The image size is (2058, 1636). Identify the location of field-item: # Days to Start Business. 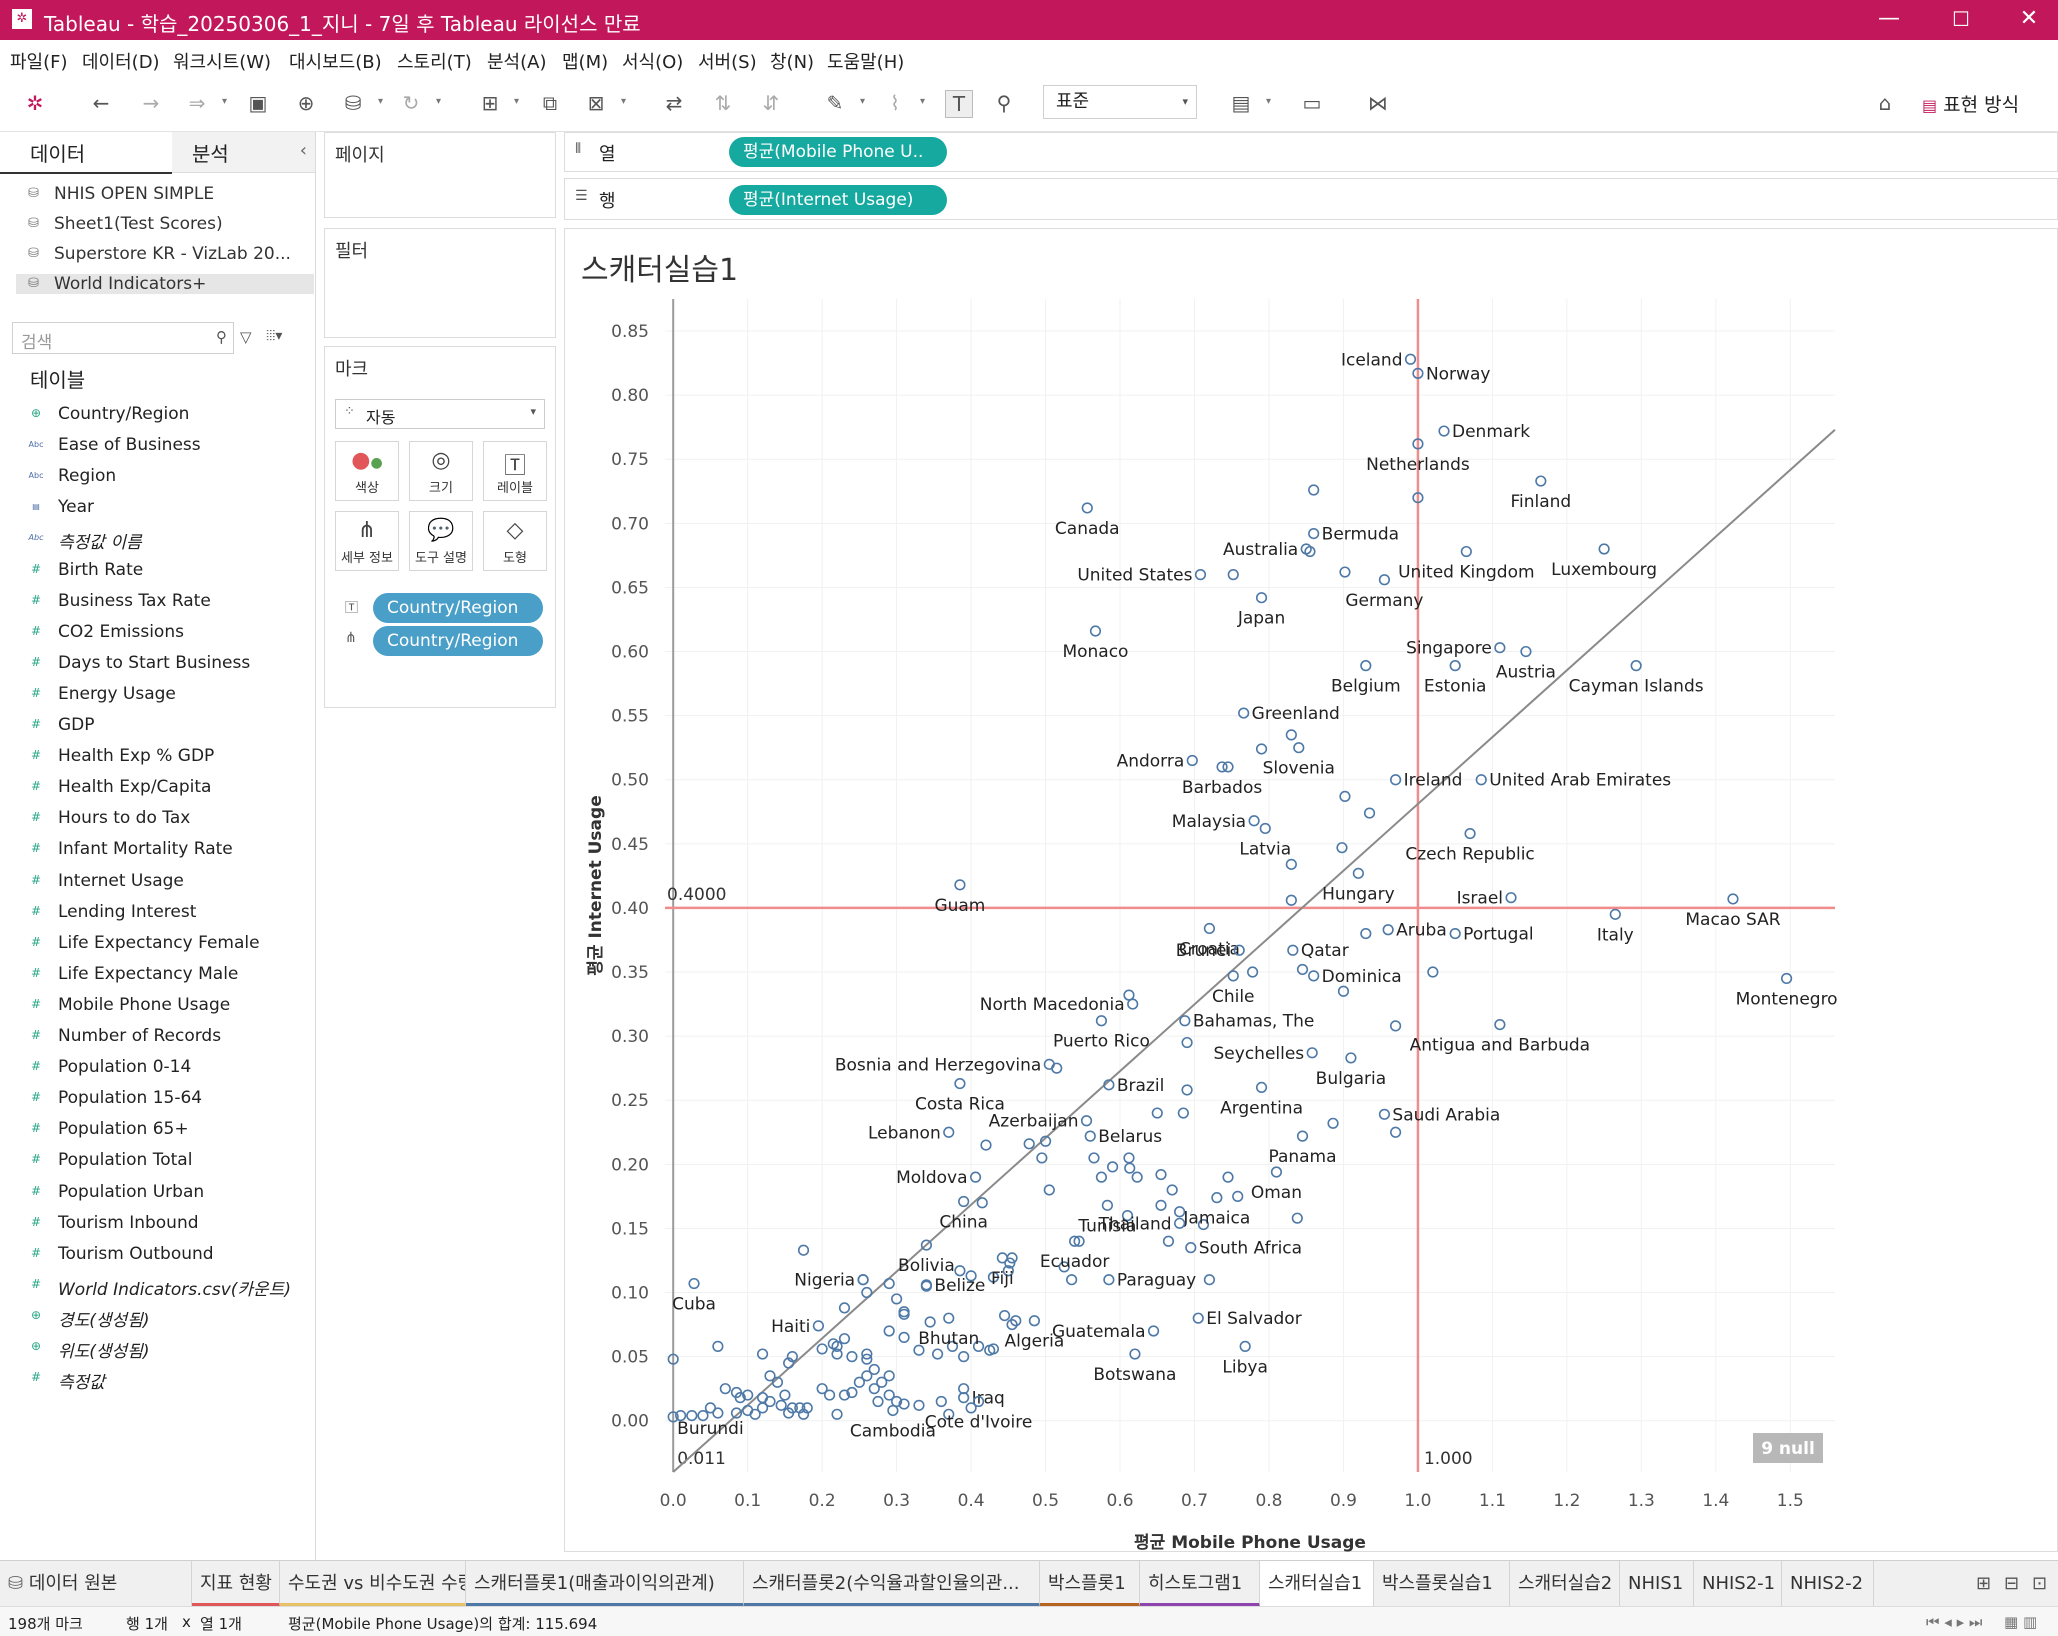
(140, 663).